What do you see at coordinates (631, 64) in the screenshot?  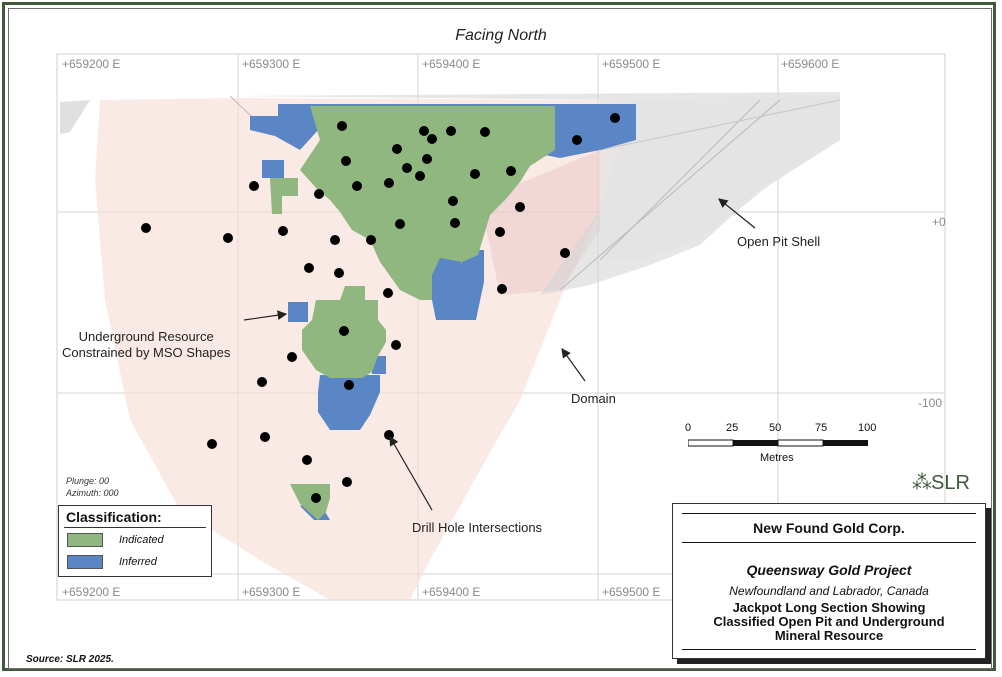 I see `easting-label-top: +659500 E` at bounding box center [631, 64].